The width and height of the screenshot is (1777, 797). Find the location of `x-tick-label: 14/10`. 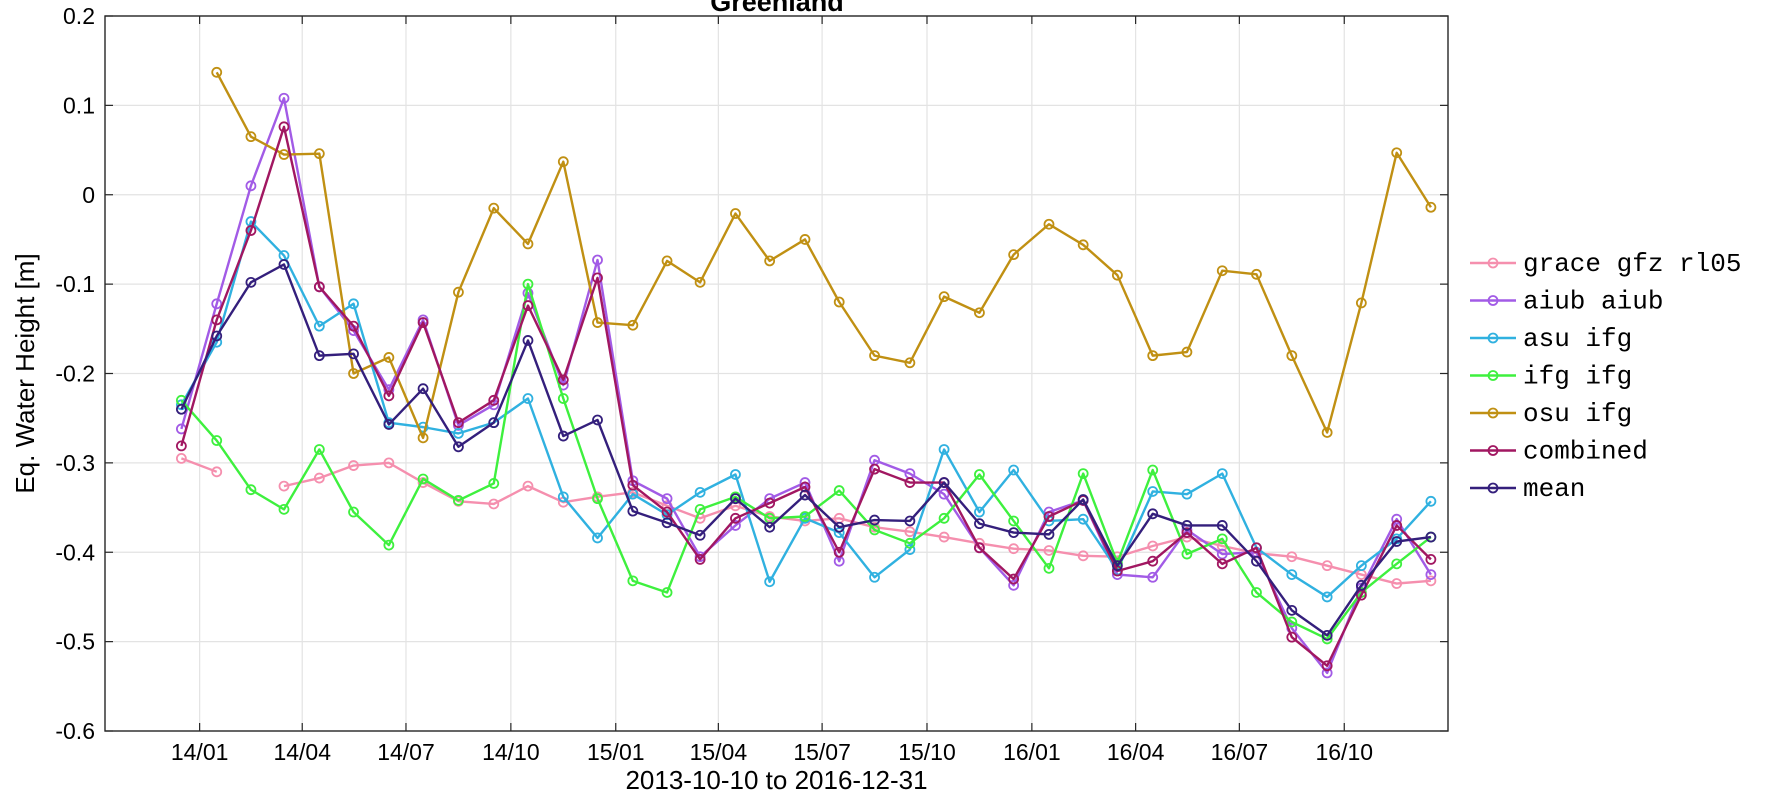

x-tick-label: 14/10 is located at coordinates (511, 752).